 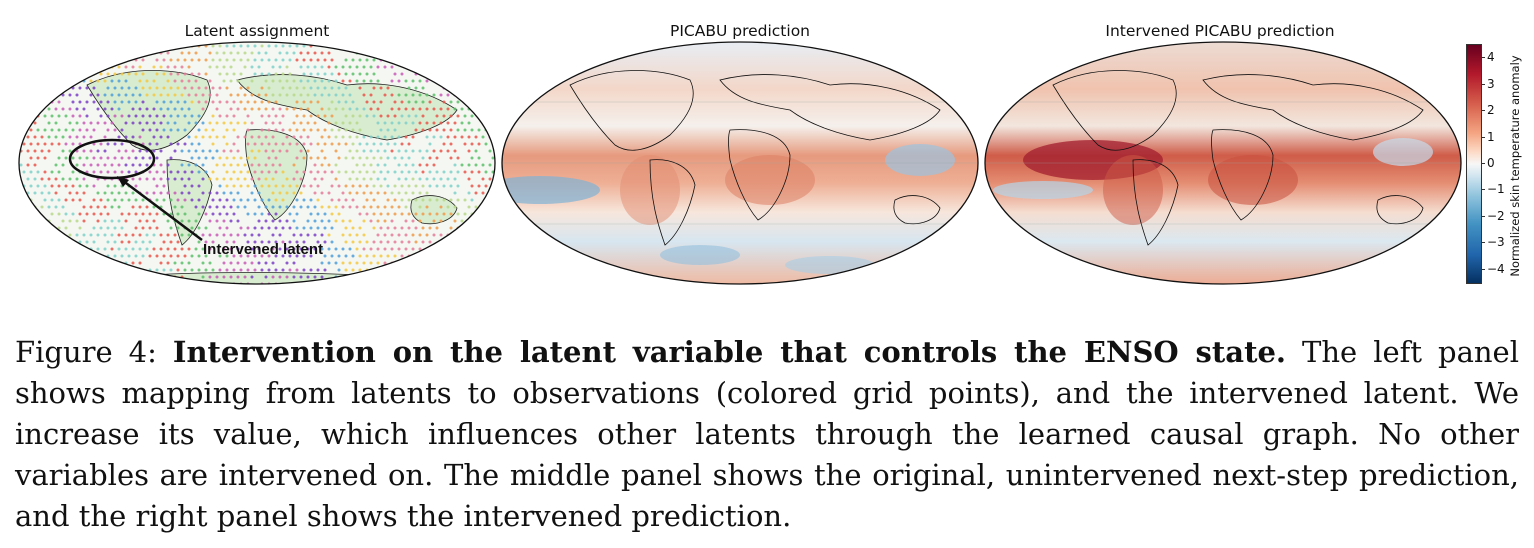 I want to click on colorbar-tick-label: −3, so click(x=1496, y=242).